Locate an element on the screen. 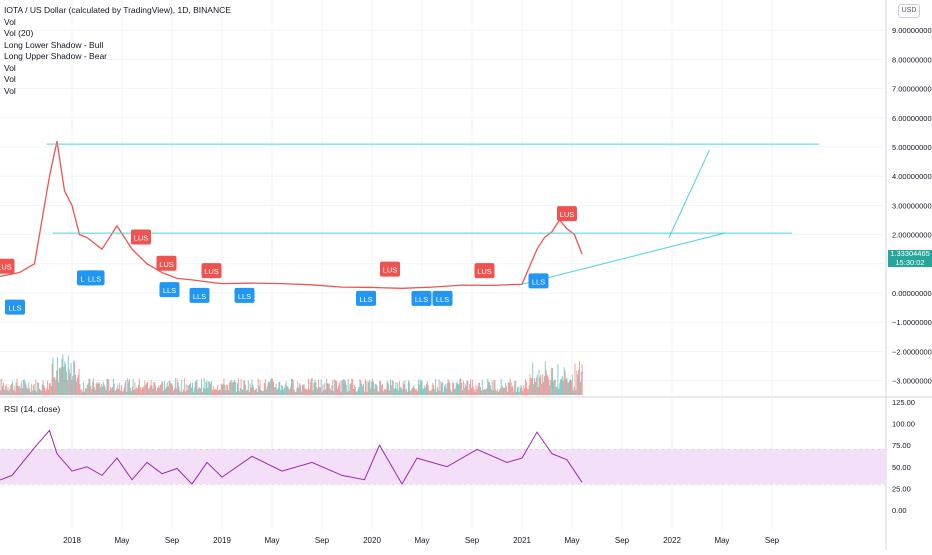 The height and width of the screenshot is (555, 932). indicator-lls: Long Lower Shadow - Bull is located at coordinates (117, 46).